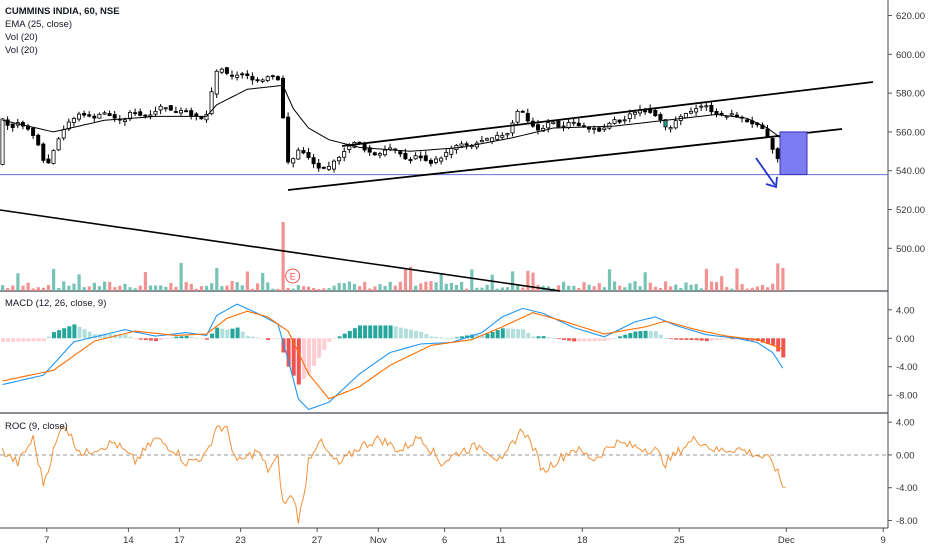  I want to click on ema-line, so click(393, 118).